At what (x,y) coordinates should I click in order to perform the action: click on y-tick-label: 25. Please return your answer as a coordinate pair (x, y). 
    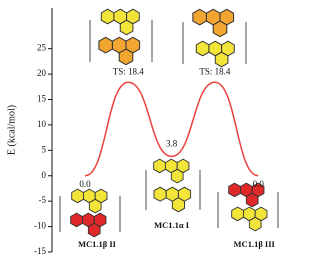
    Looking at the image, I should click on (42, 48).